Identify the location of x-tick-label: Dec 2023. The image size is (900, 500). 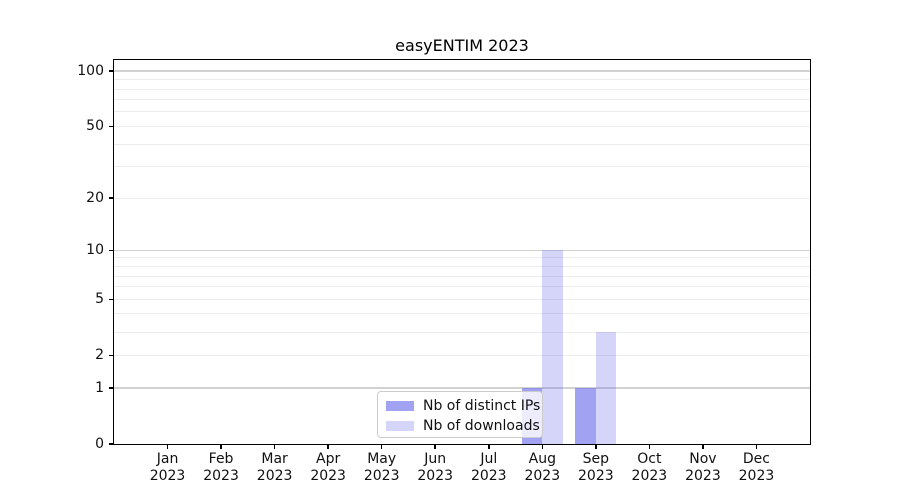
(756, 468).